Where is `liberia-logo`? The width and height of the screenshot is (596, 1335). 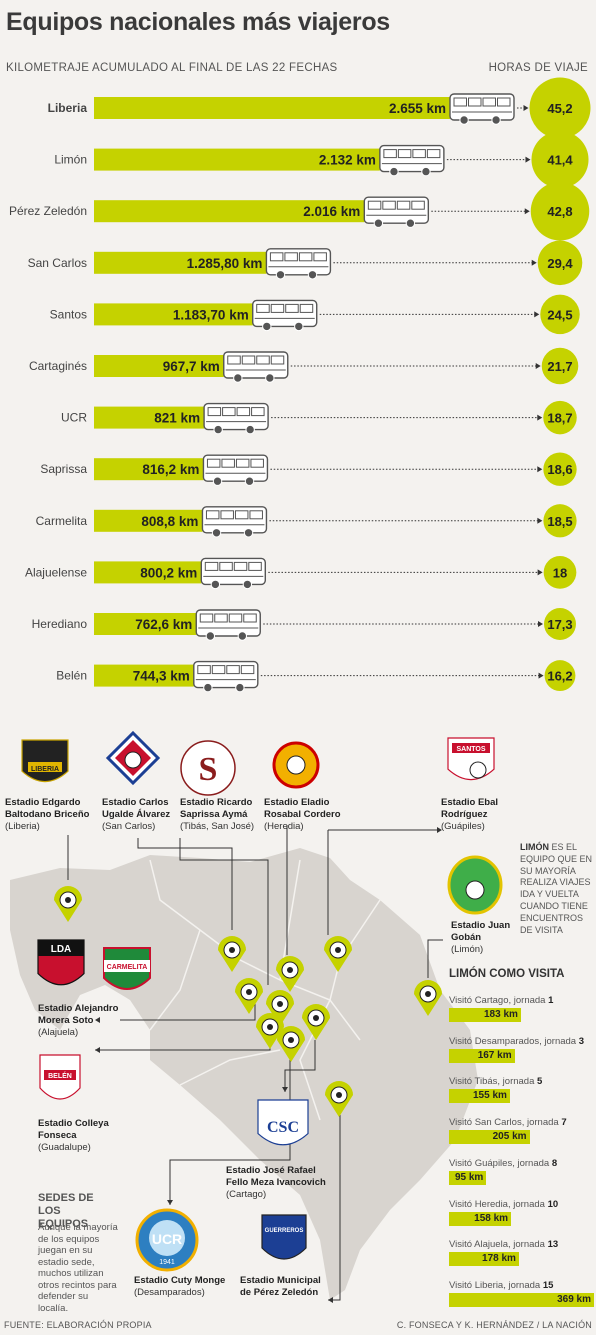 liberia-logo is located at coordinates (45, 761).